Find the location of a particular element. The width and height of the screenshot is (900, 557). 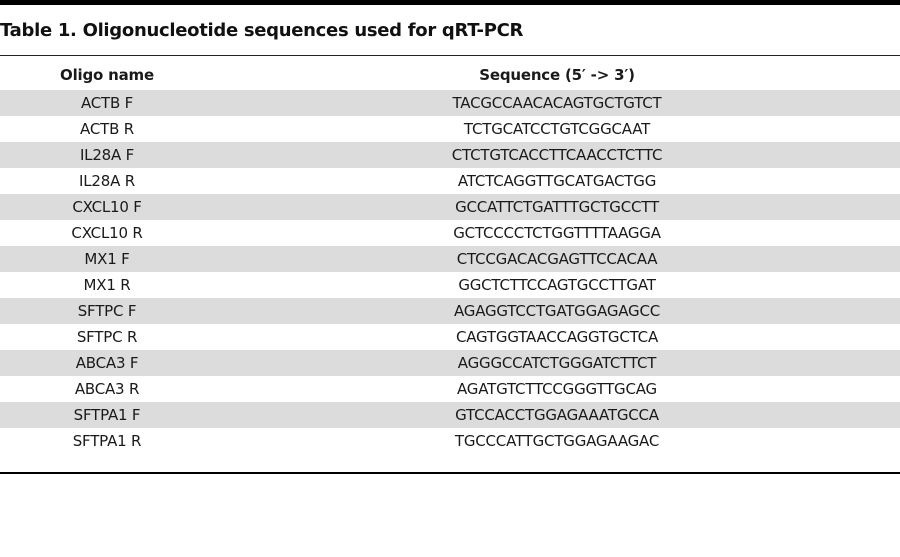

oligo-name-cell: IL28A R is located at coordinates (107, 181).